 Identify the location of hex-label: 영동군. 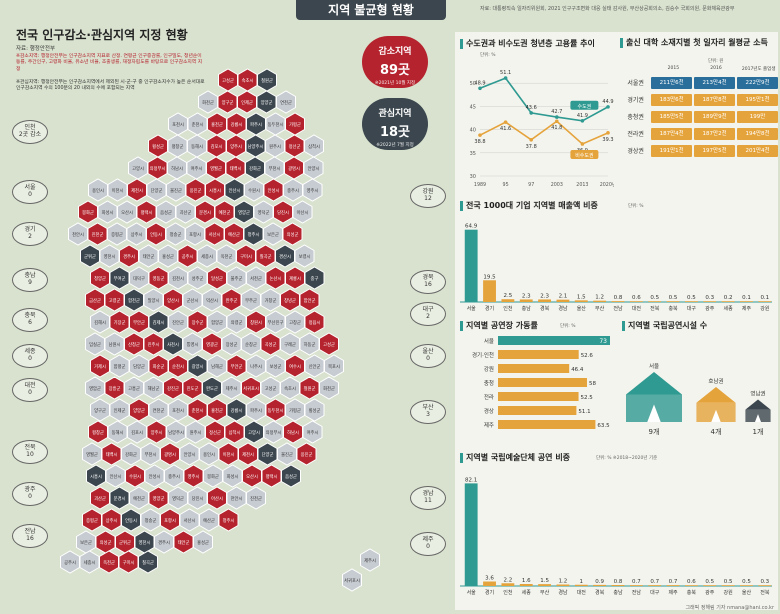
(159, 278).